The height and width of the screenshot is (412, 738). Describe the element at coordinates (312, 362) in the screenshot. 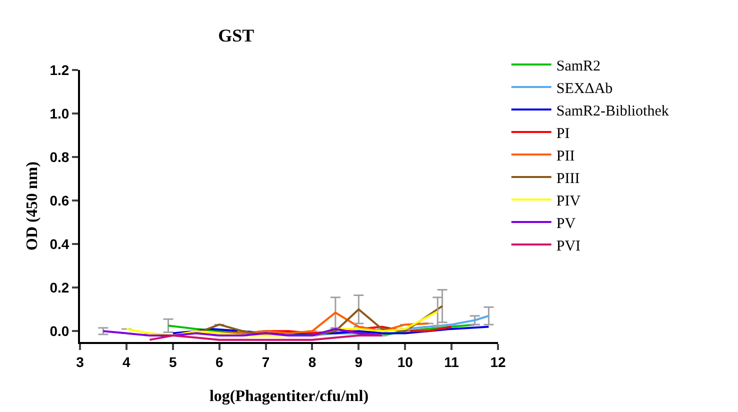

I see `x-tick-label: 8` at that location.